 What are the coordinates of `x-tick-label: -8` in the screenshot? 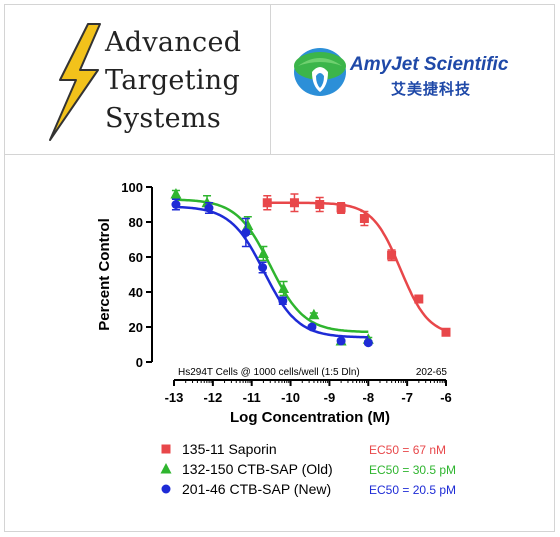 It's located at (369, 397).